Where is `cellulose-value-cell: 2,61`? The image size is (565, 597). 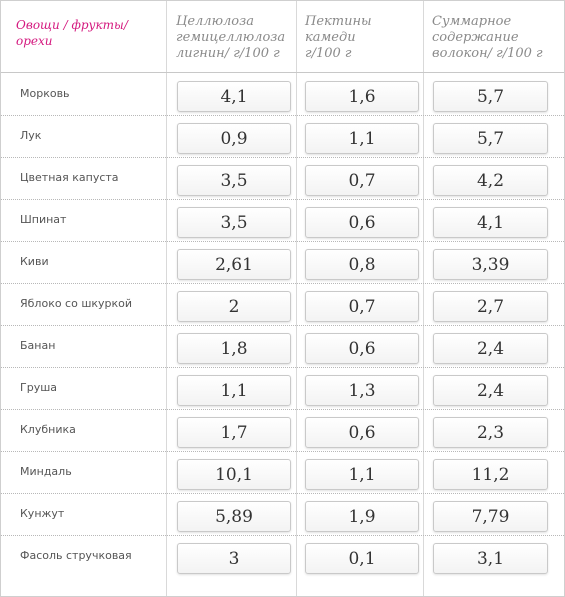 cellulose-value-cell: 2,61 is located at coordinates (234, 264).